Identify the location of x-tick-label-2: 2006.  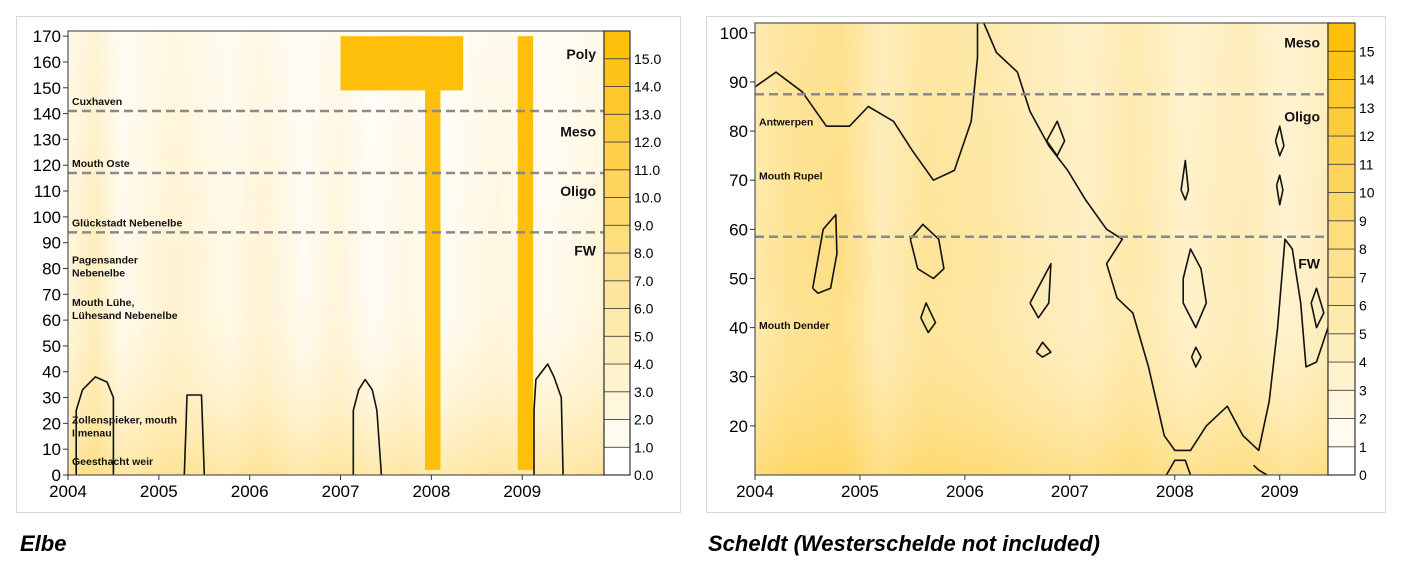
(965, 491).